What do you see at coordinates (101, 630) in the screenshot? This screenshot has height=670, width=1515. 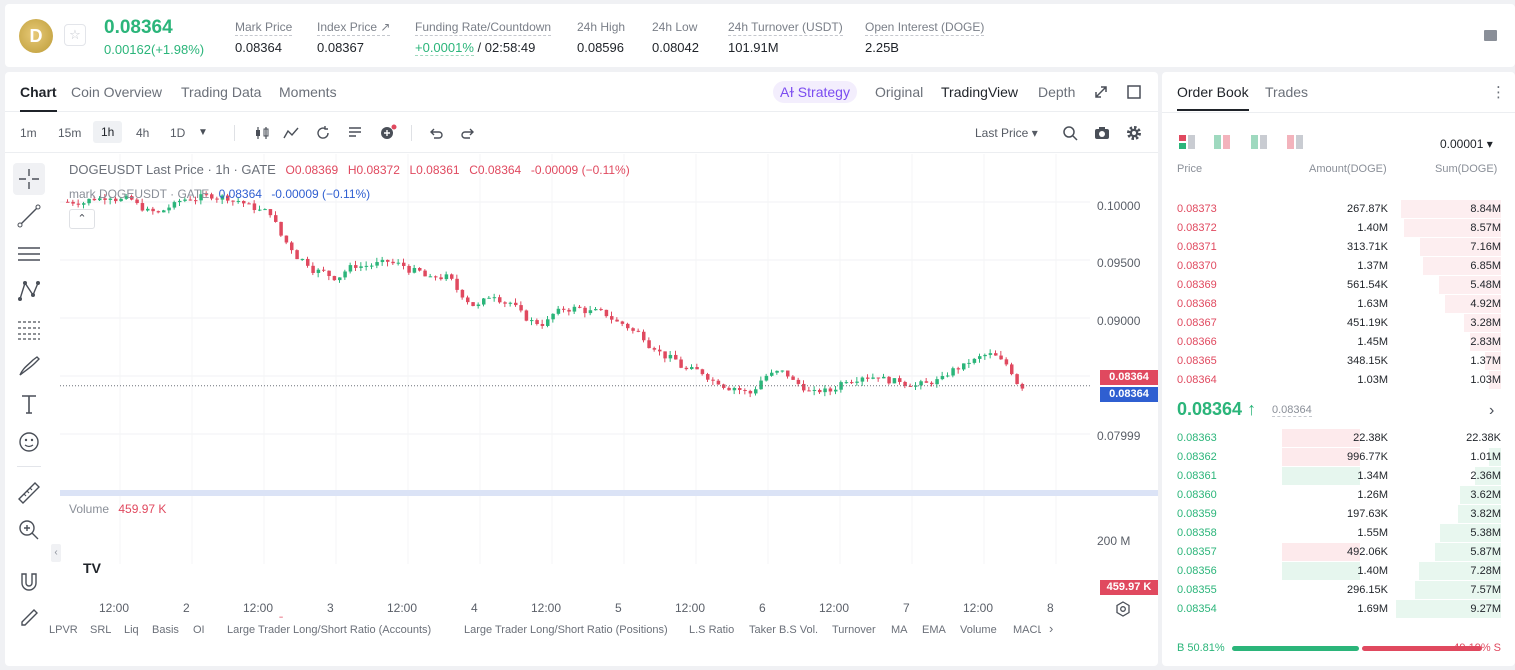 I see `indicator-srl: SRL` at bounding box center [101, 630].